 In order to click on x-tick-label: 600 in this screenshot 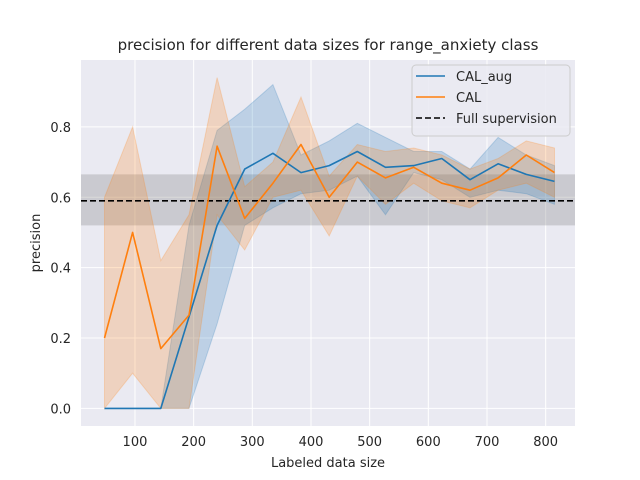, I will do `click(428, 442)`.